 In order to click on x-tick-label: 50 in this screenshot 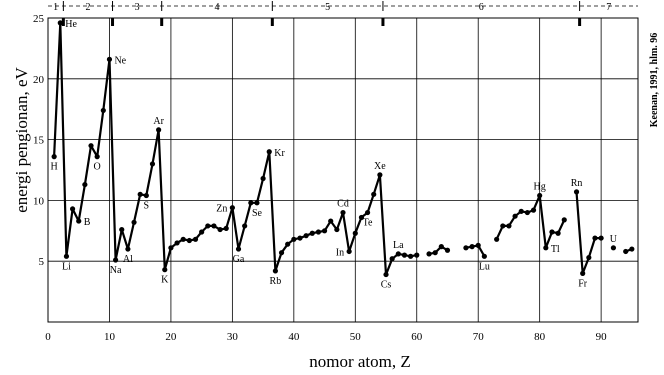, I will do `click(356, 337)`.